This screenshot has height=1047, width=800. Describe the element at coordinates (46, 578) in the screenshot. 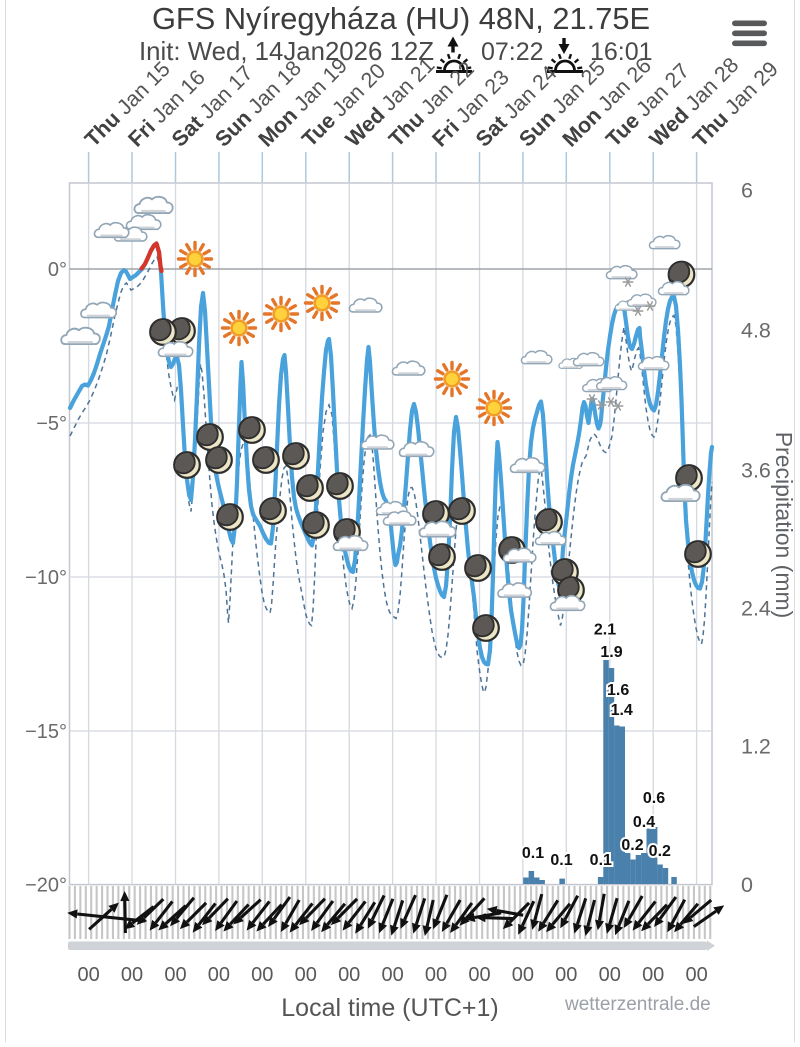

I see `svg-text: −10°` at that location.